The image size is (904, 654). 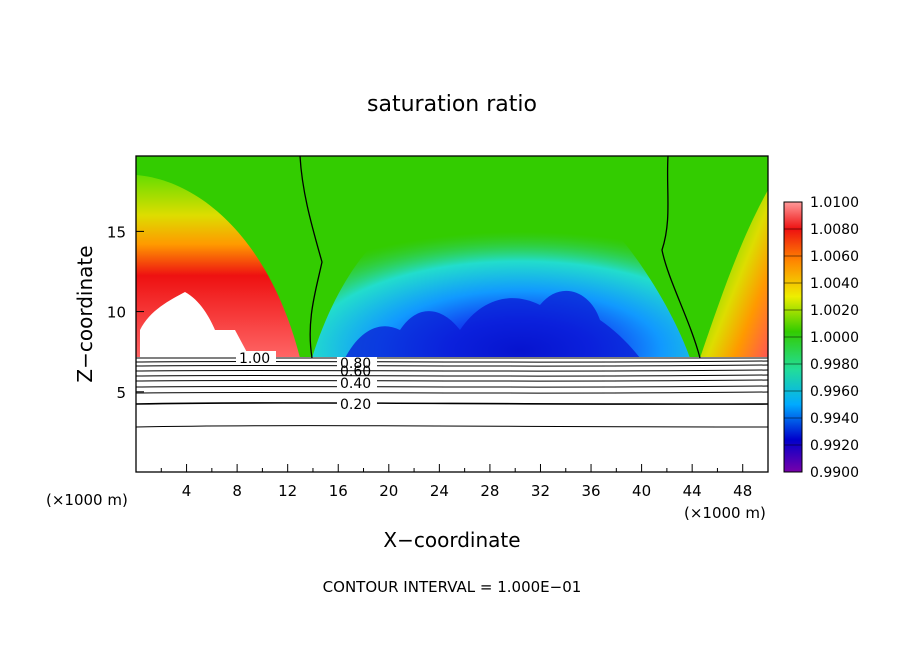 I want to click on x-tick-label: 44, so click(x=692, y=491).